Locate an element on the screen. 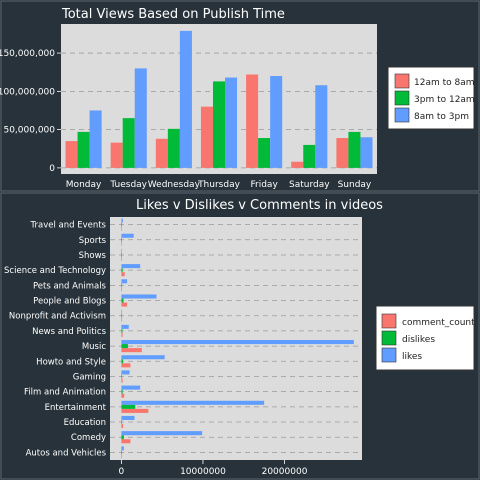 This screenshot has height=480, width=480. chart2-y-tick-label-entertainment: Entertainment is located at coordinates (76, 408).